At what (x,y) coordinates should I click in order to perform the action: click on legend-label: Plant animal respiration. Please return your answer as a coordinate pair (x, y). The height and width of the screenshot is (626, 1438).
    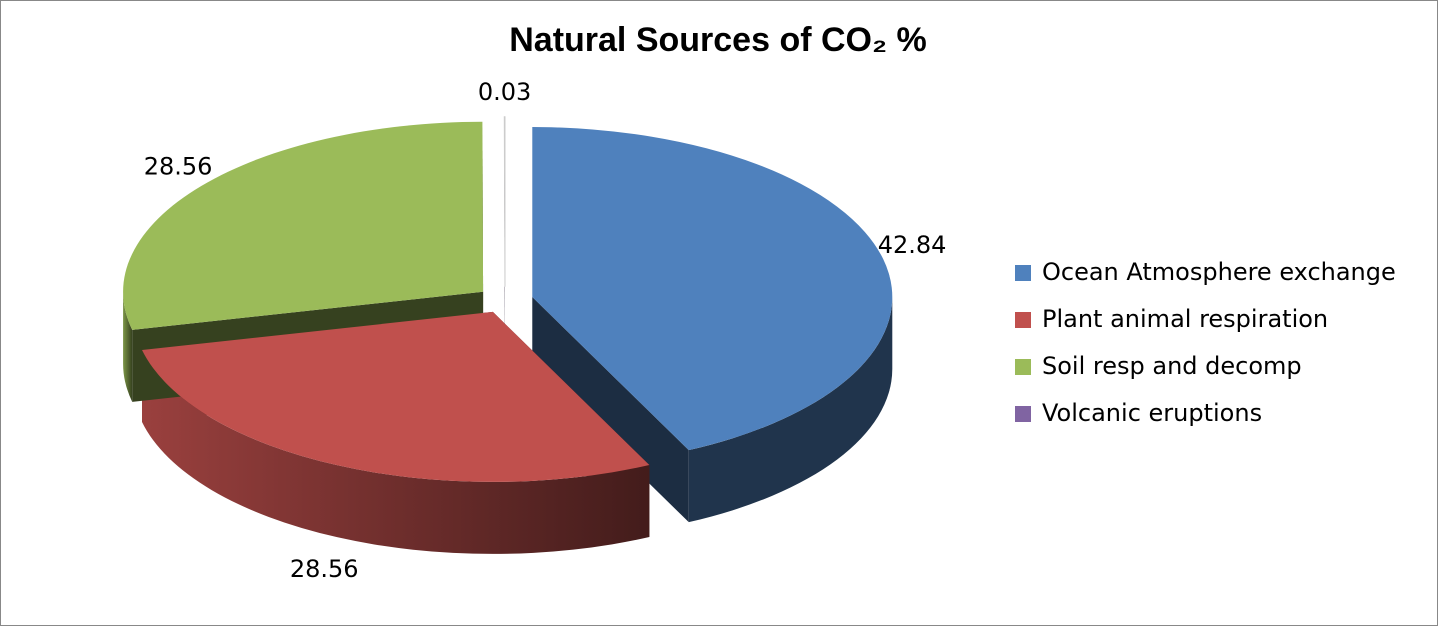
    Looking at the image, I should click on (1185, 319).